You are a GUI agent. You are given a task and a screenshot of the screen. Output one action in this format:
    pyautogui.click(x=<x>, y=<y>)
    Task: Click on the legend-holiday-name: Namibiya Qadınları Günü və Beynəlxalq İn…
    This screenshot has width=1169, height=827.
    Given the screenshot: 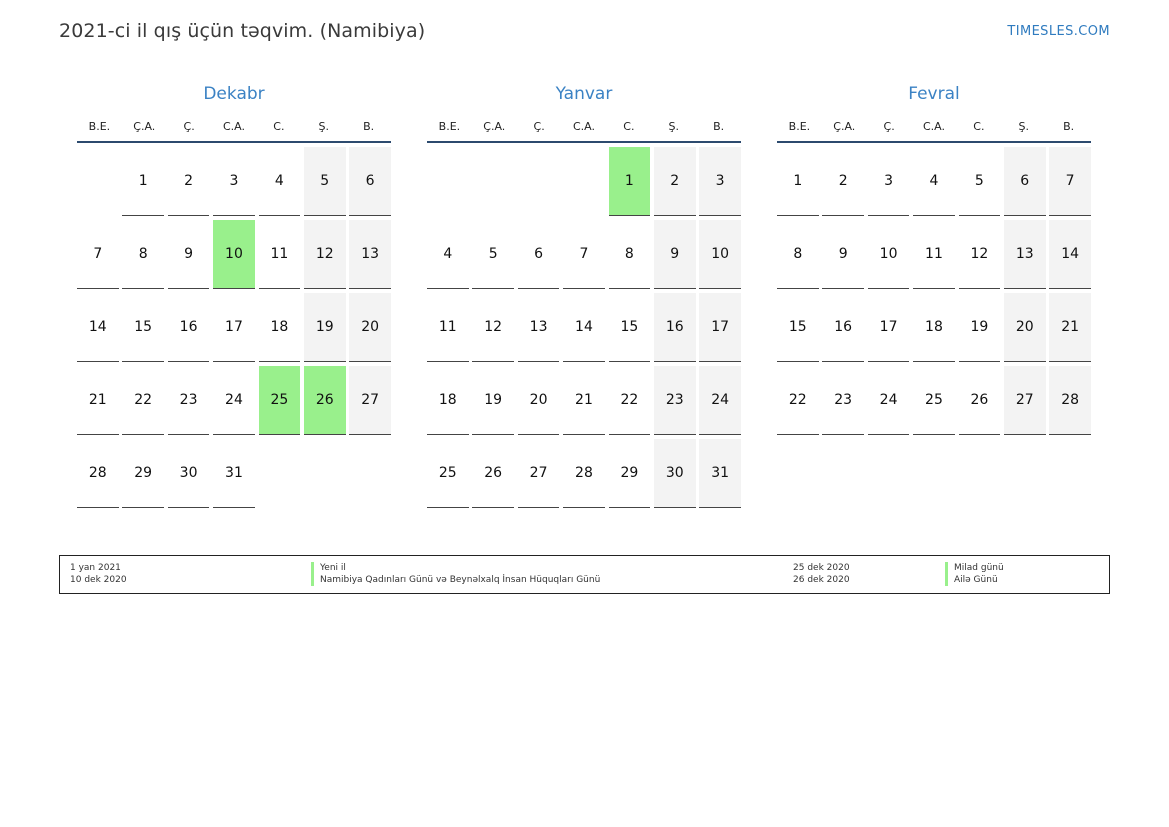 What is the action you would take?
    pyautogui.click(x=455, y=580)
    